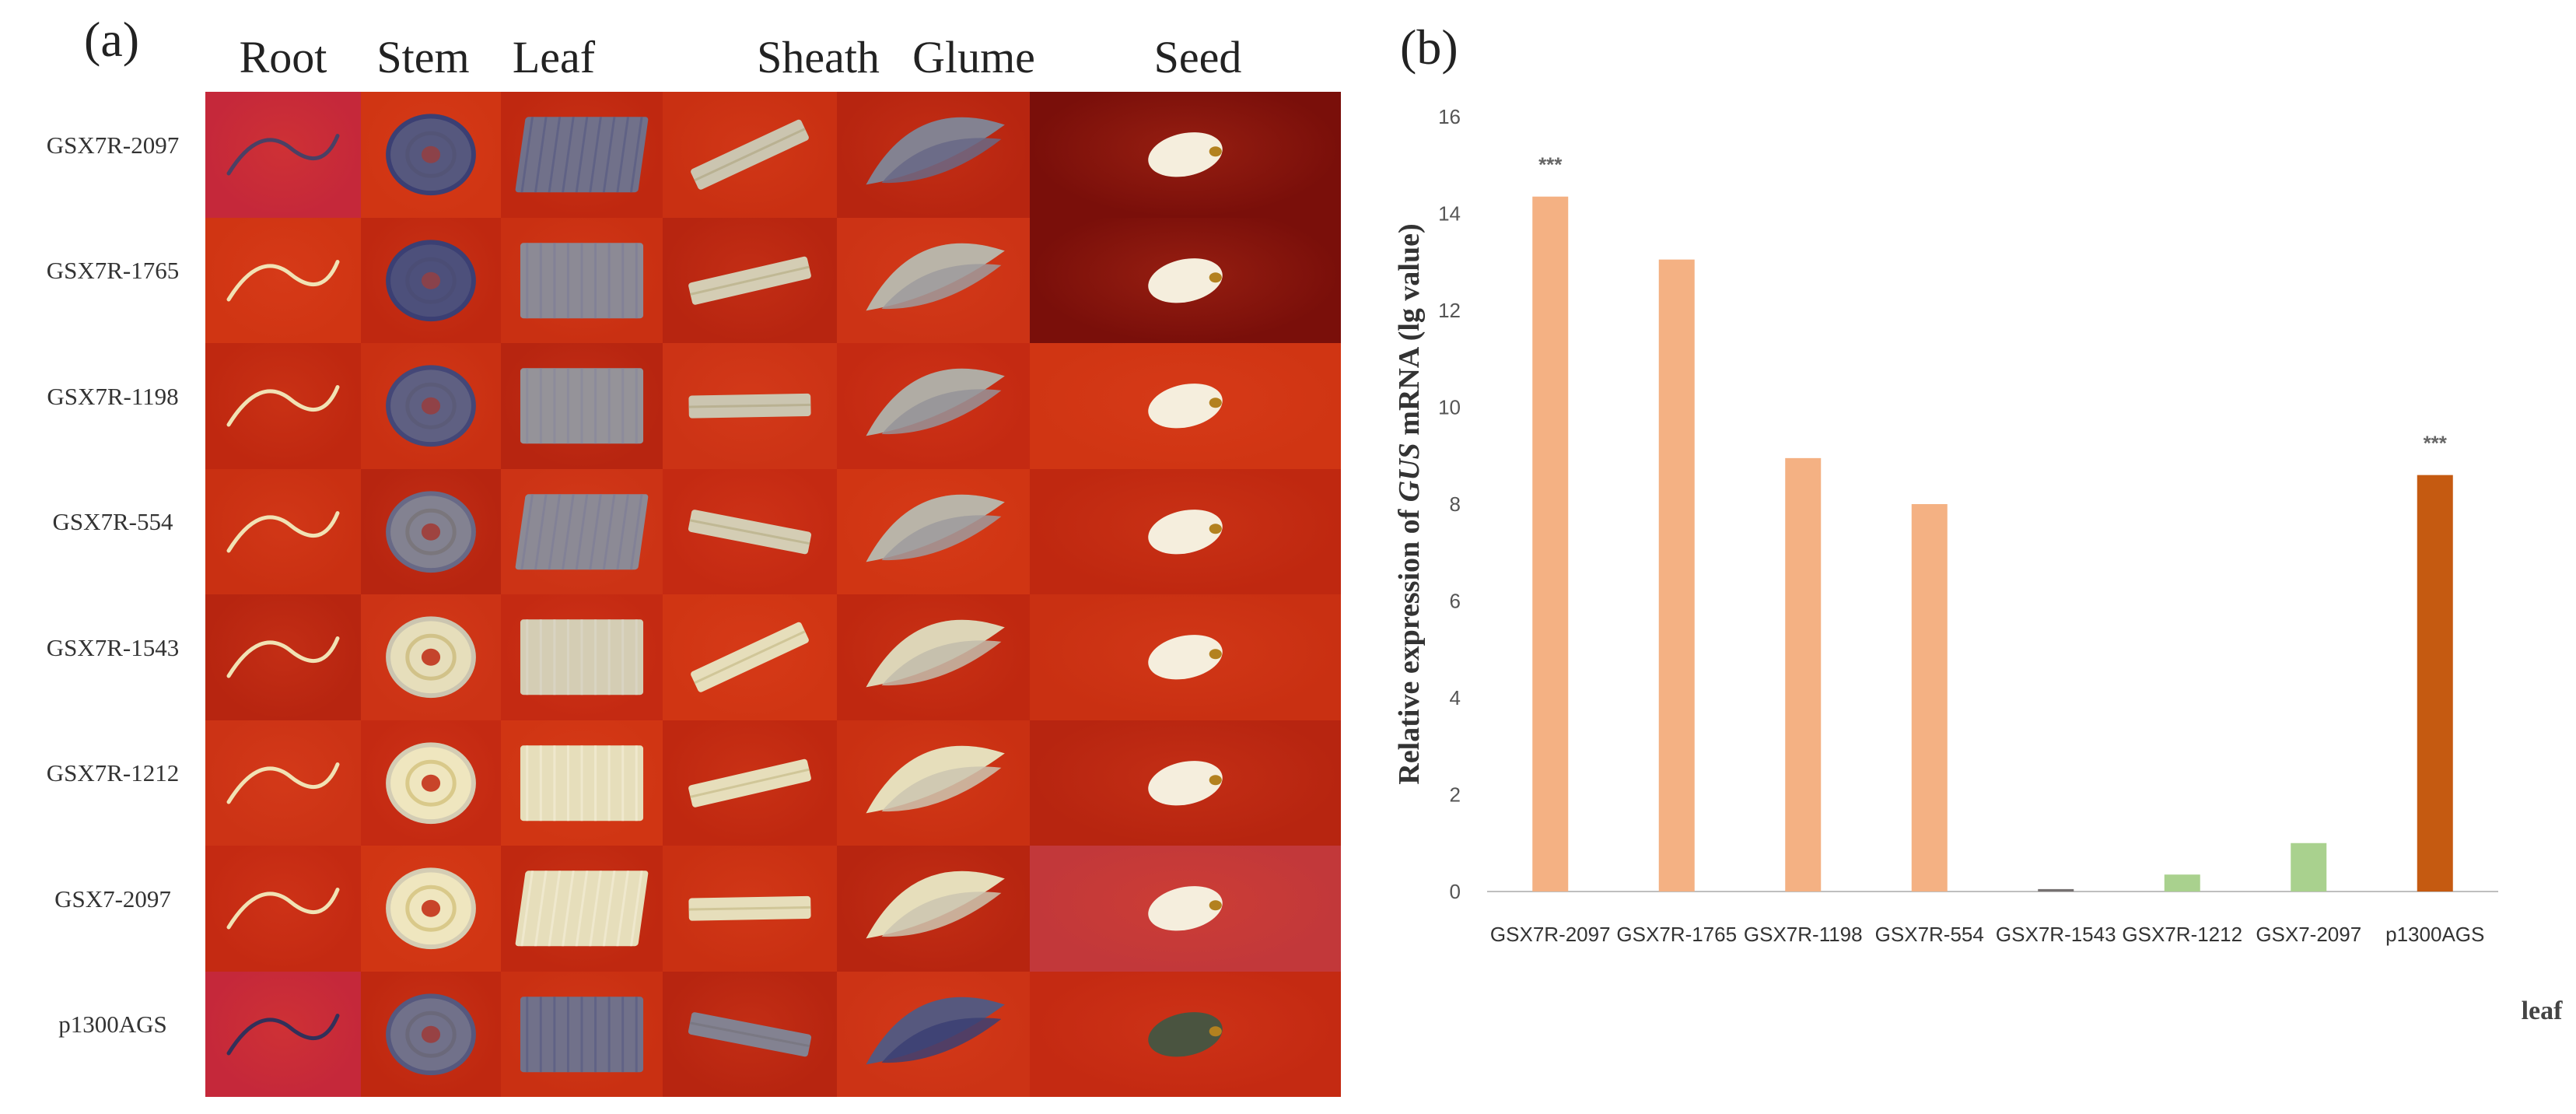 The width and height of the screenshot is (2576, 1114). I want to click on y-tick-label: 16, so click(1450, 116).